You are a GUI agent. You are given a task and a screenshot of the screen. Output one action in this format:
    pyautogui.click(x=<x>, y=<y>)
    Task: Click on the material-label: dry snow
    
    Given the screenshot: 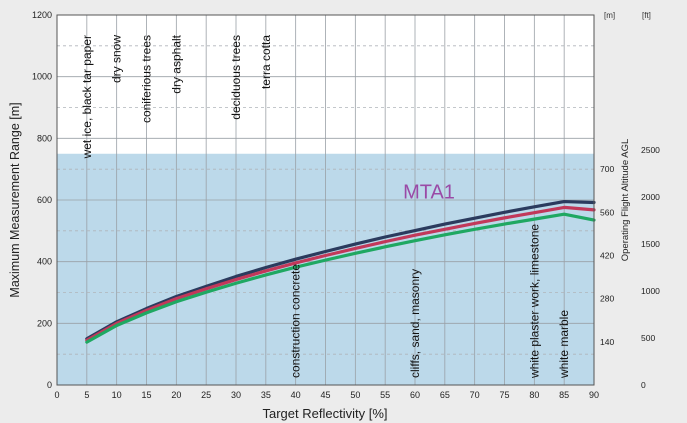 What is the action you would take?
    pyautogui.click(x=117, y=59)
    